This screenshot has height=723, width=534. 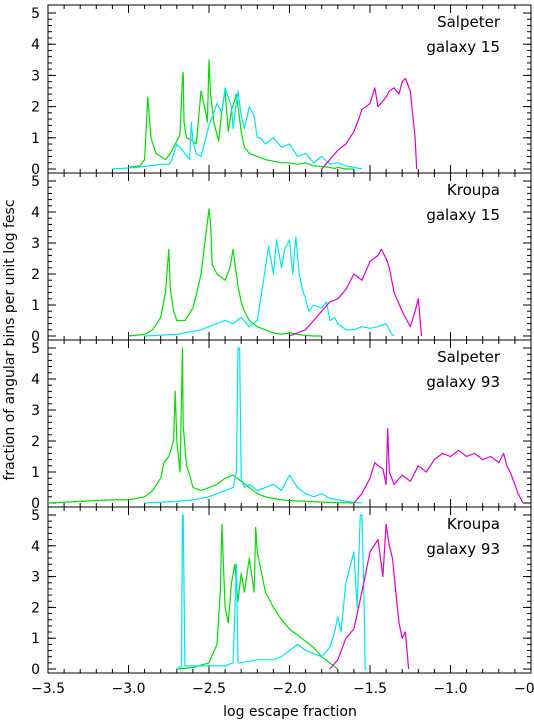 What do you see at coordinates (48, 689) in the screenshot?
I see `x-tick-label: −3.5` at bounding box center [48, 689].